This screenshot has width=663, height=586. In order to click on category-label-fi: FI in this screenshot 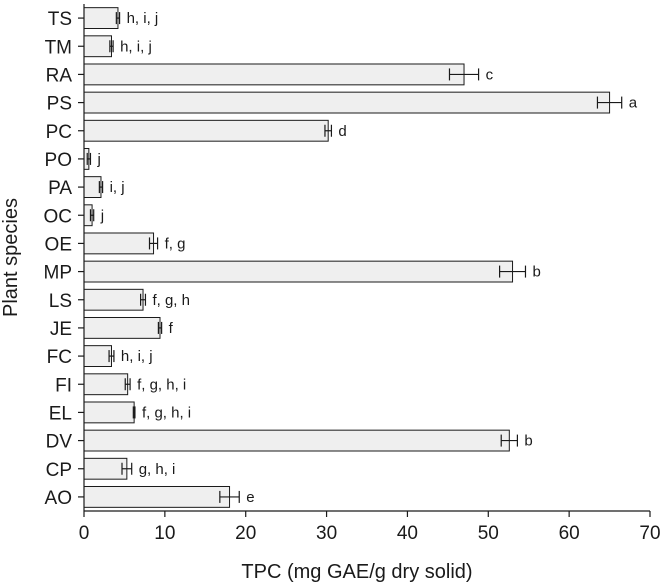, I will do `click(63, 385)`.